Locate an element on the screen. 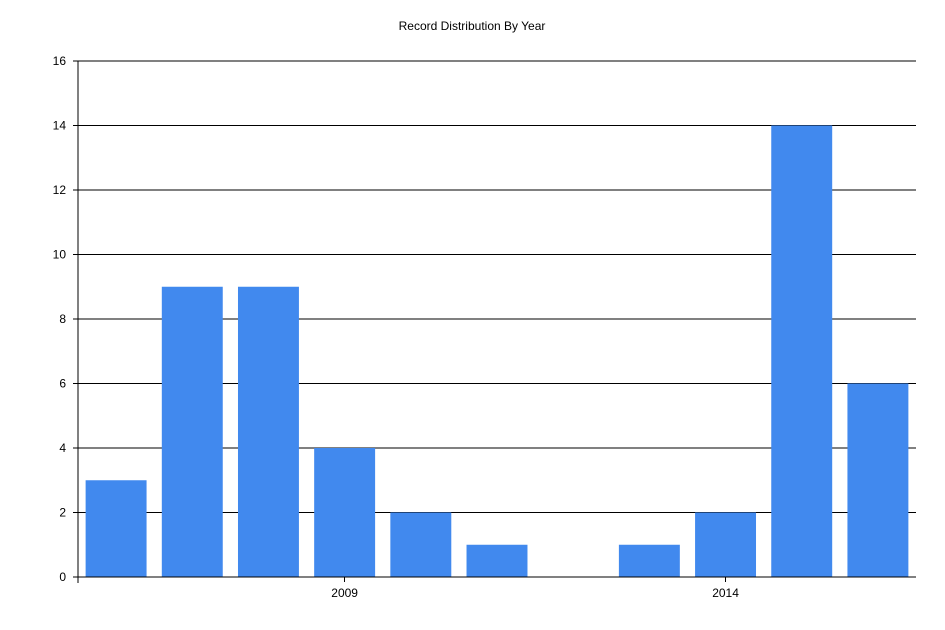  bar-2008 is located at coordinates (268, 431).